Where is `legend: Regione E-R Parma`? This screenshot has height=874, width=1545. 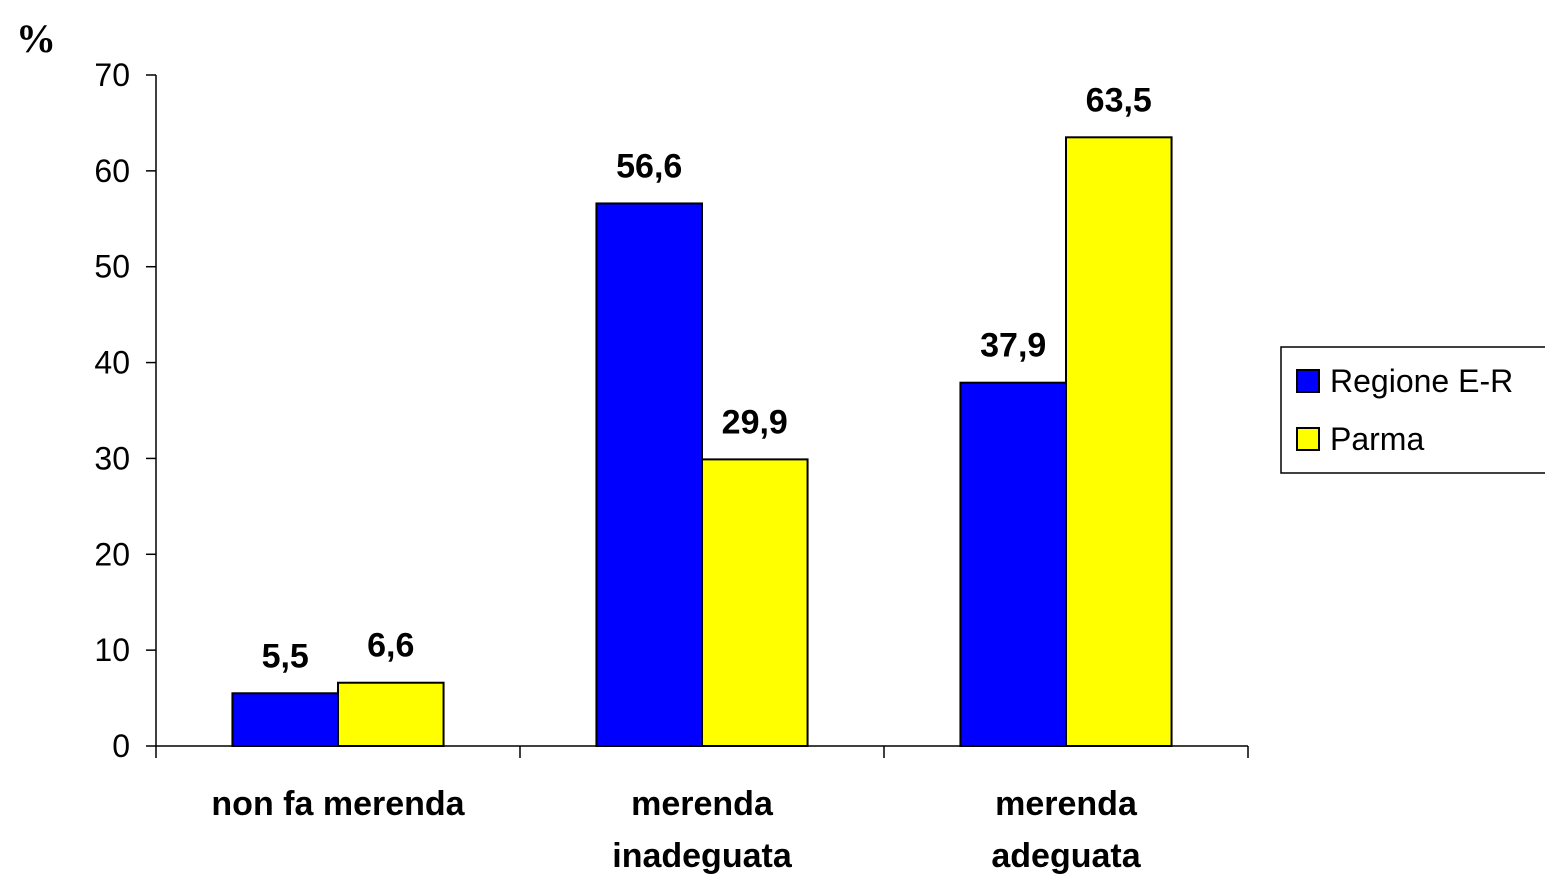 legend: Regione E-R Parma is located at coordinates (1412, 410).